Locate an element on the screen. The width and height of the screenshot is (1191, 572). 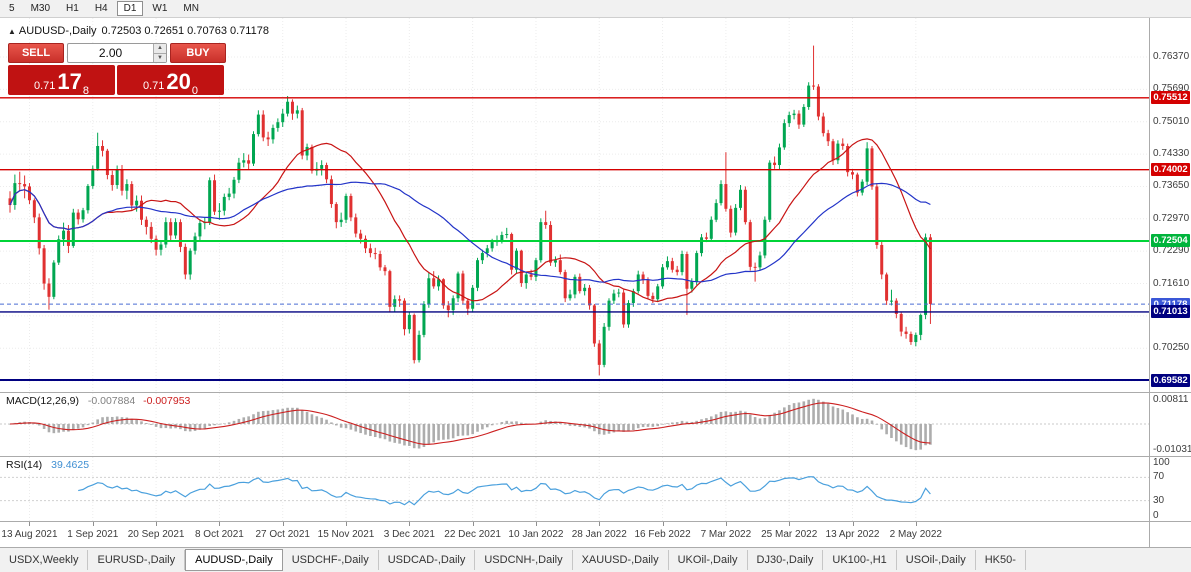
buy-price-point: 0 is located at coordinates (195, 91).